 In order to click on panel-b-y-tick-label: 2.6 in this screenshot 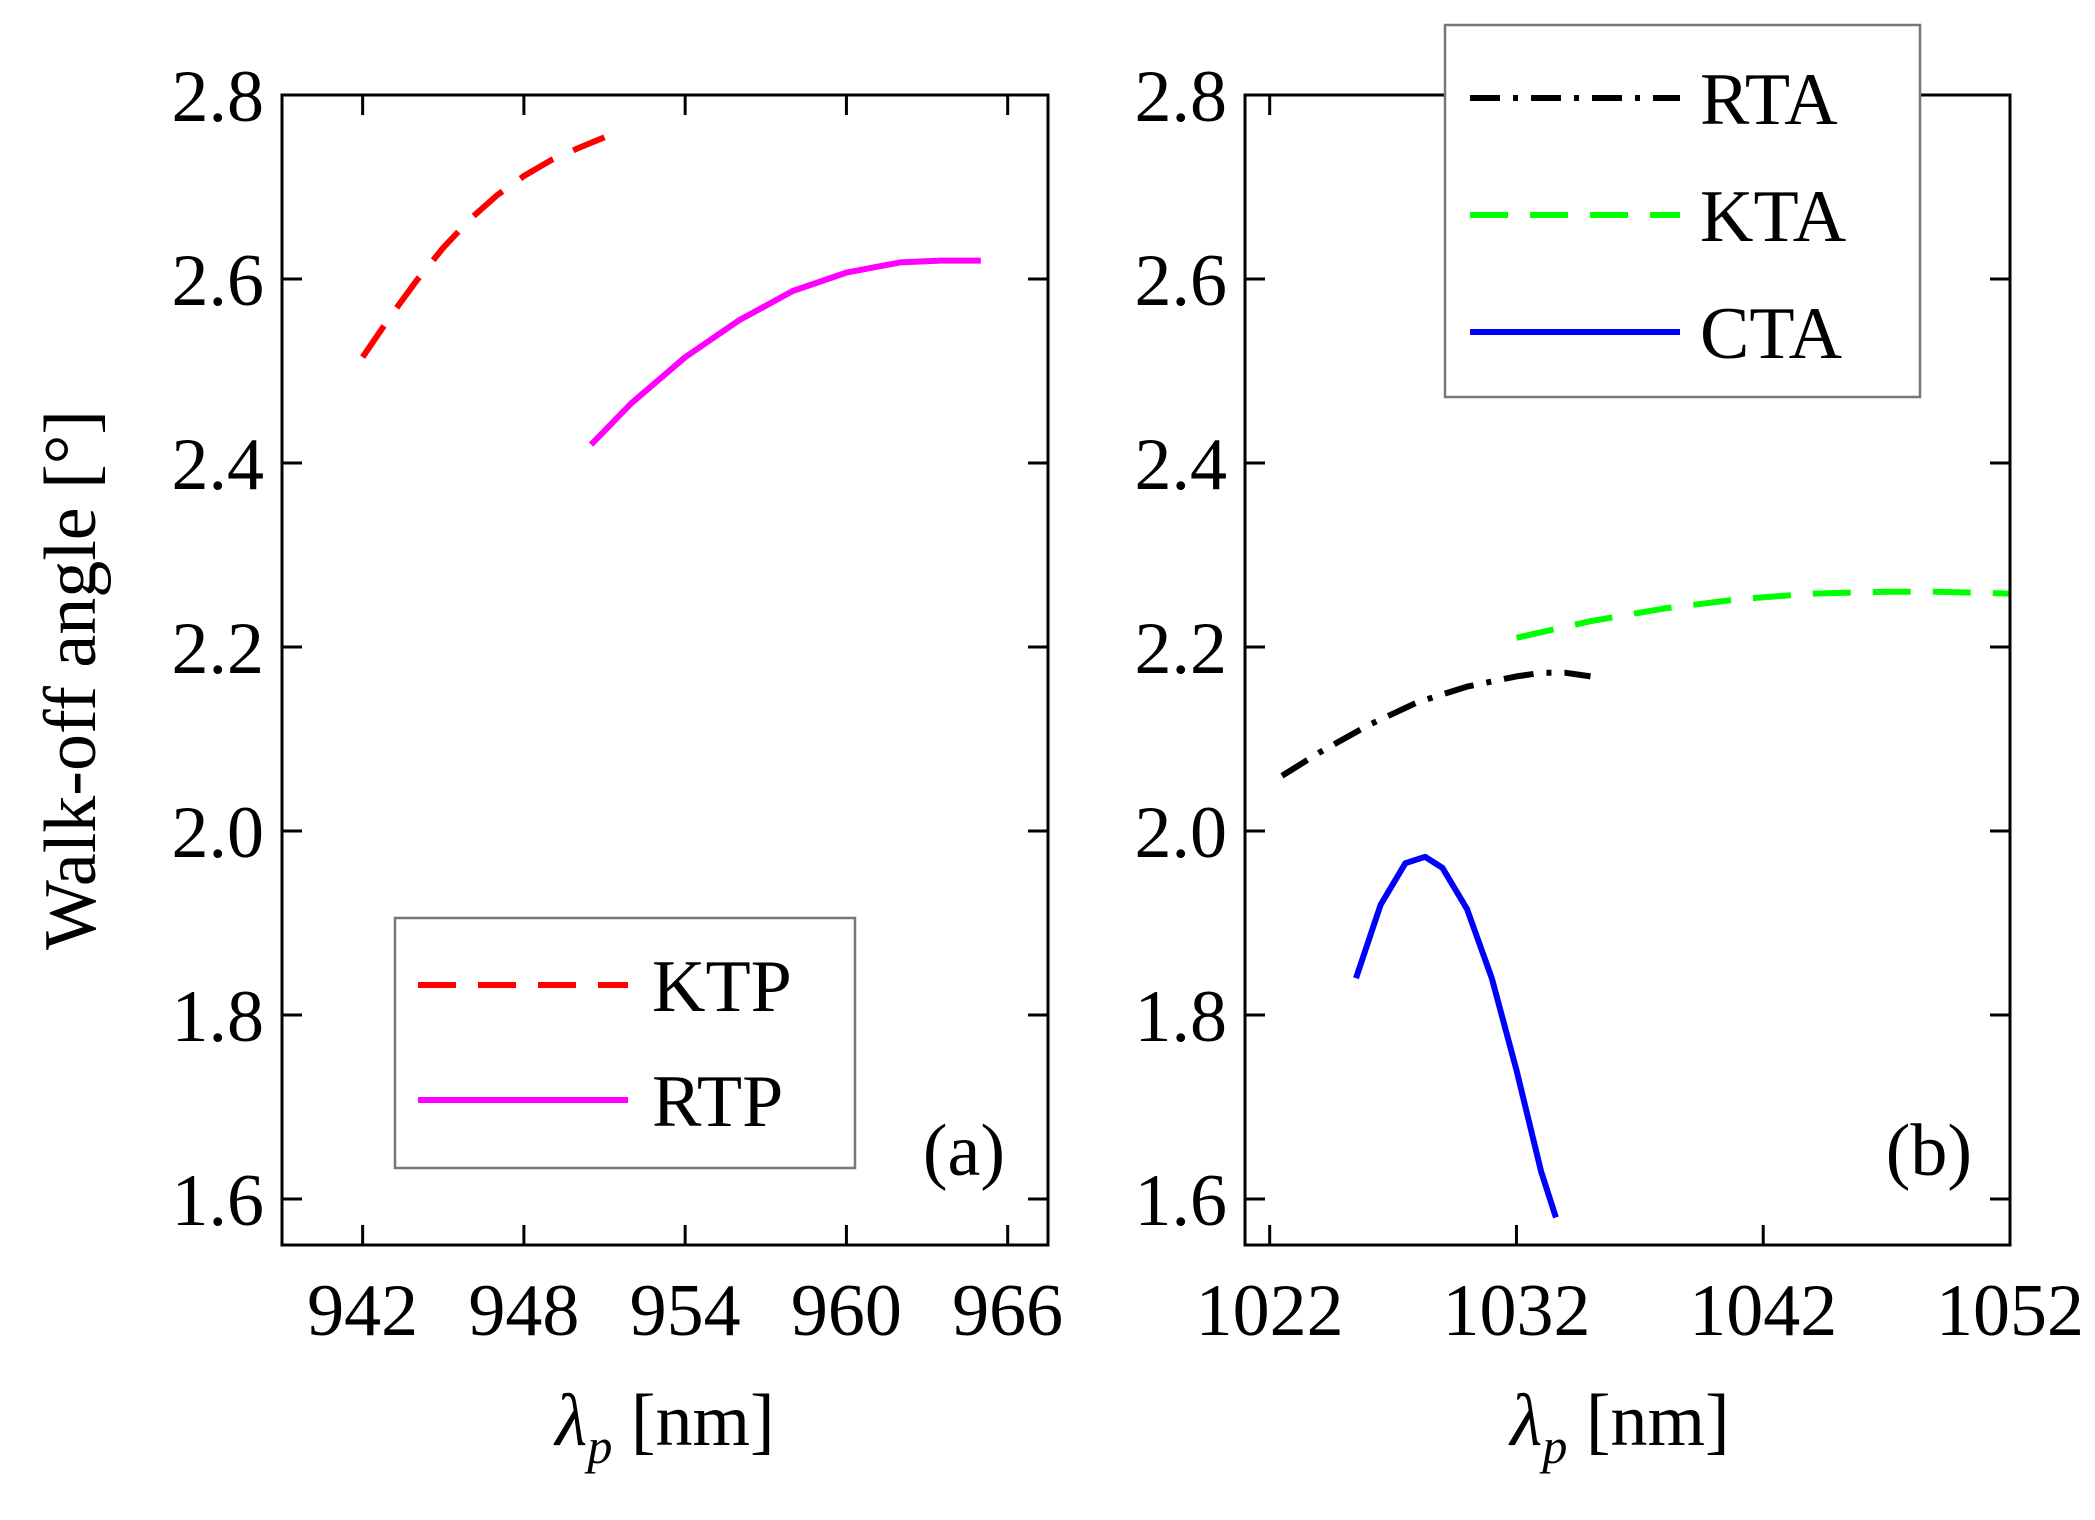, I will do `click(1181, 281)`.